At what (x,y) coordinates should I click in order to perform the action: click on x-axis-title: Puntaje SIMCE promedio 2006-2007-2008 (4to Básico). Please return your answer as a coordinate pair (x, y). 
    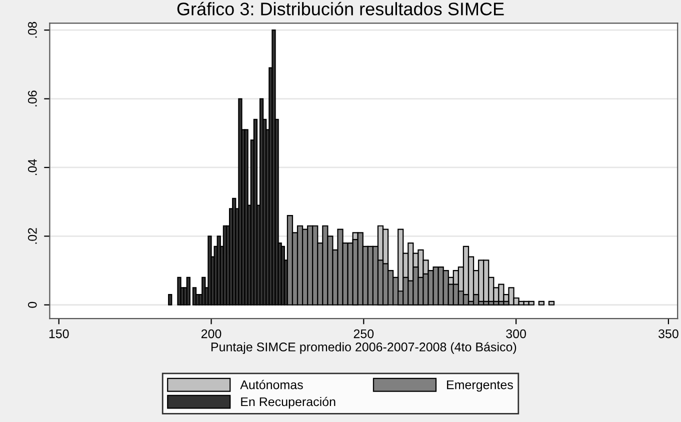
    Looking at the image, I should click on (363, 348).